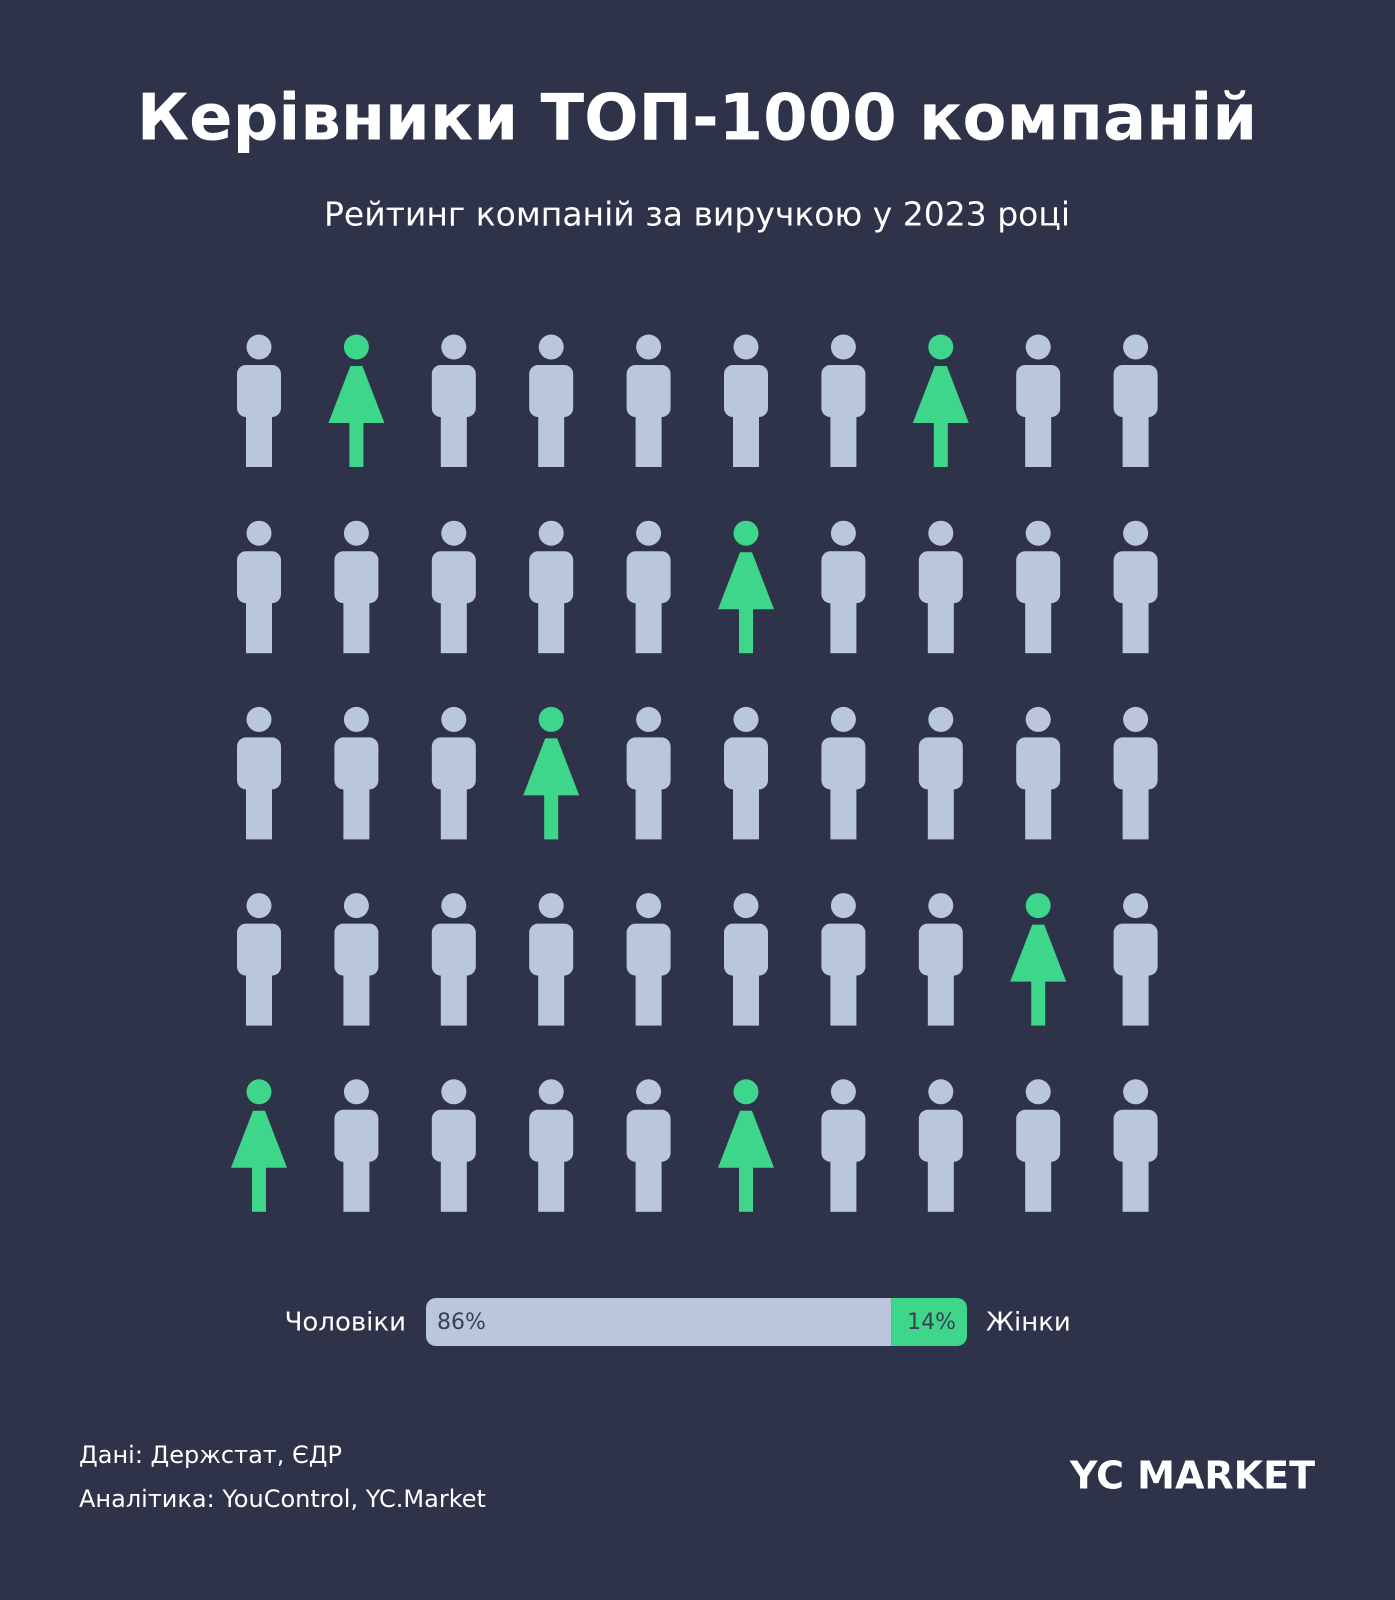 The height and width of the screenshot is (1600, 1395). What do you see at coordinates (697, 214) in the screenshot?
I see `chart-subtitle: Рейтинг компаній за виручкою у 2023 році` at bounding box center [697, 214].